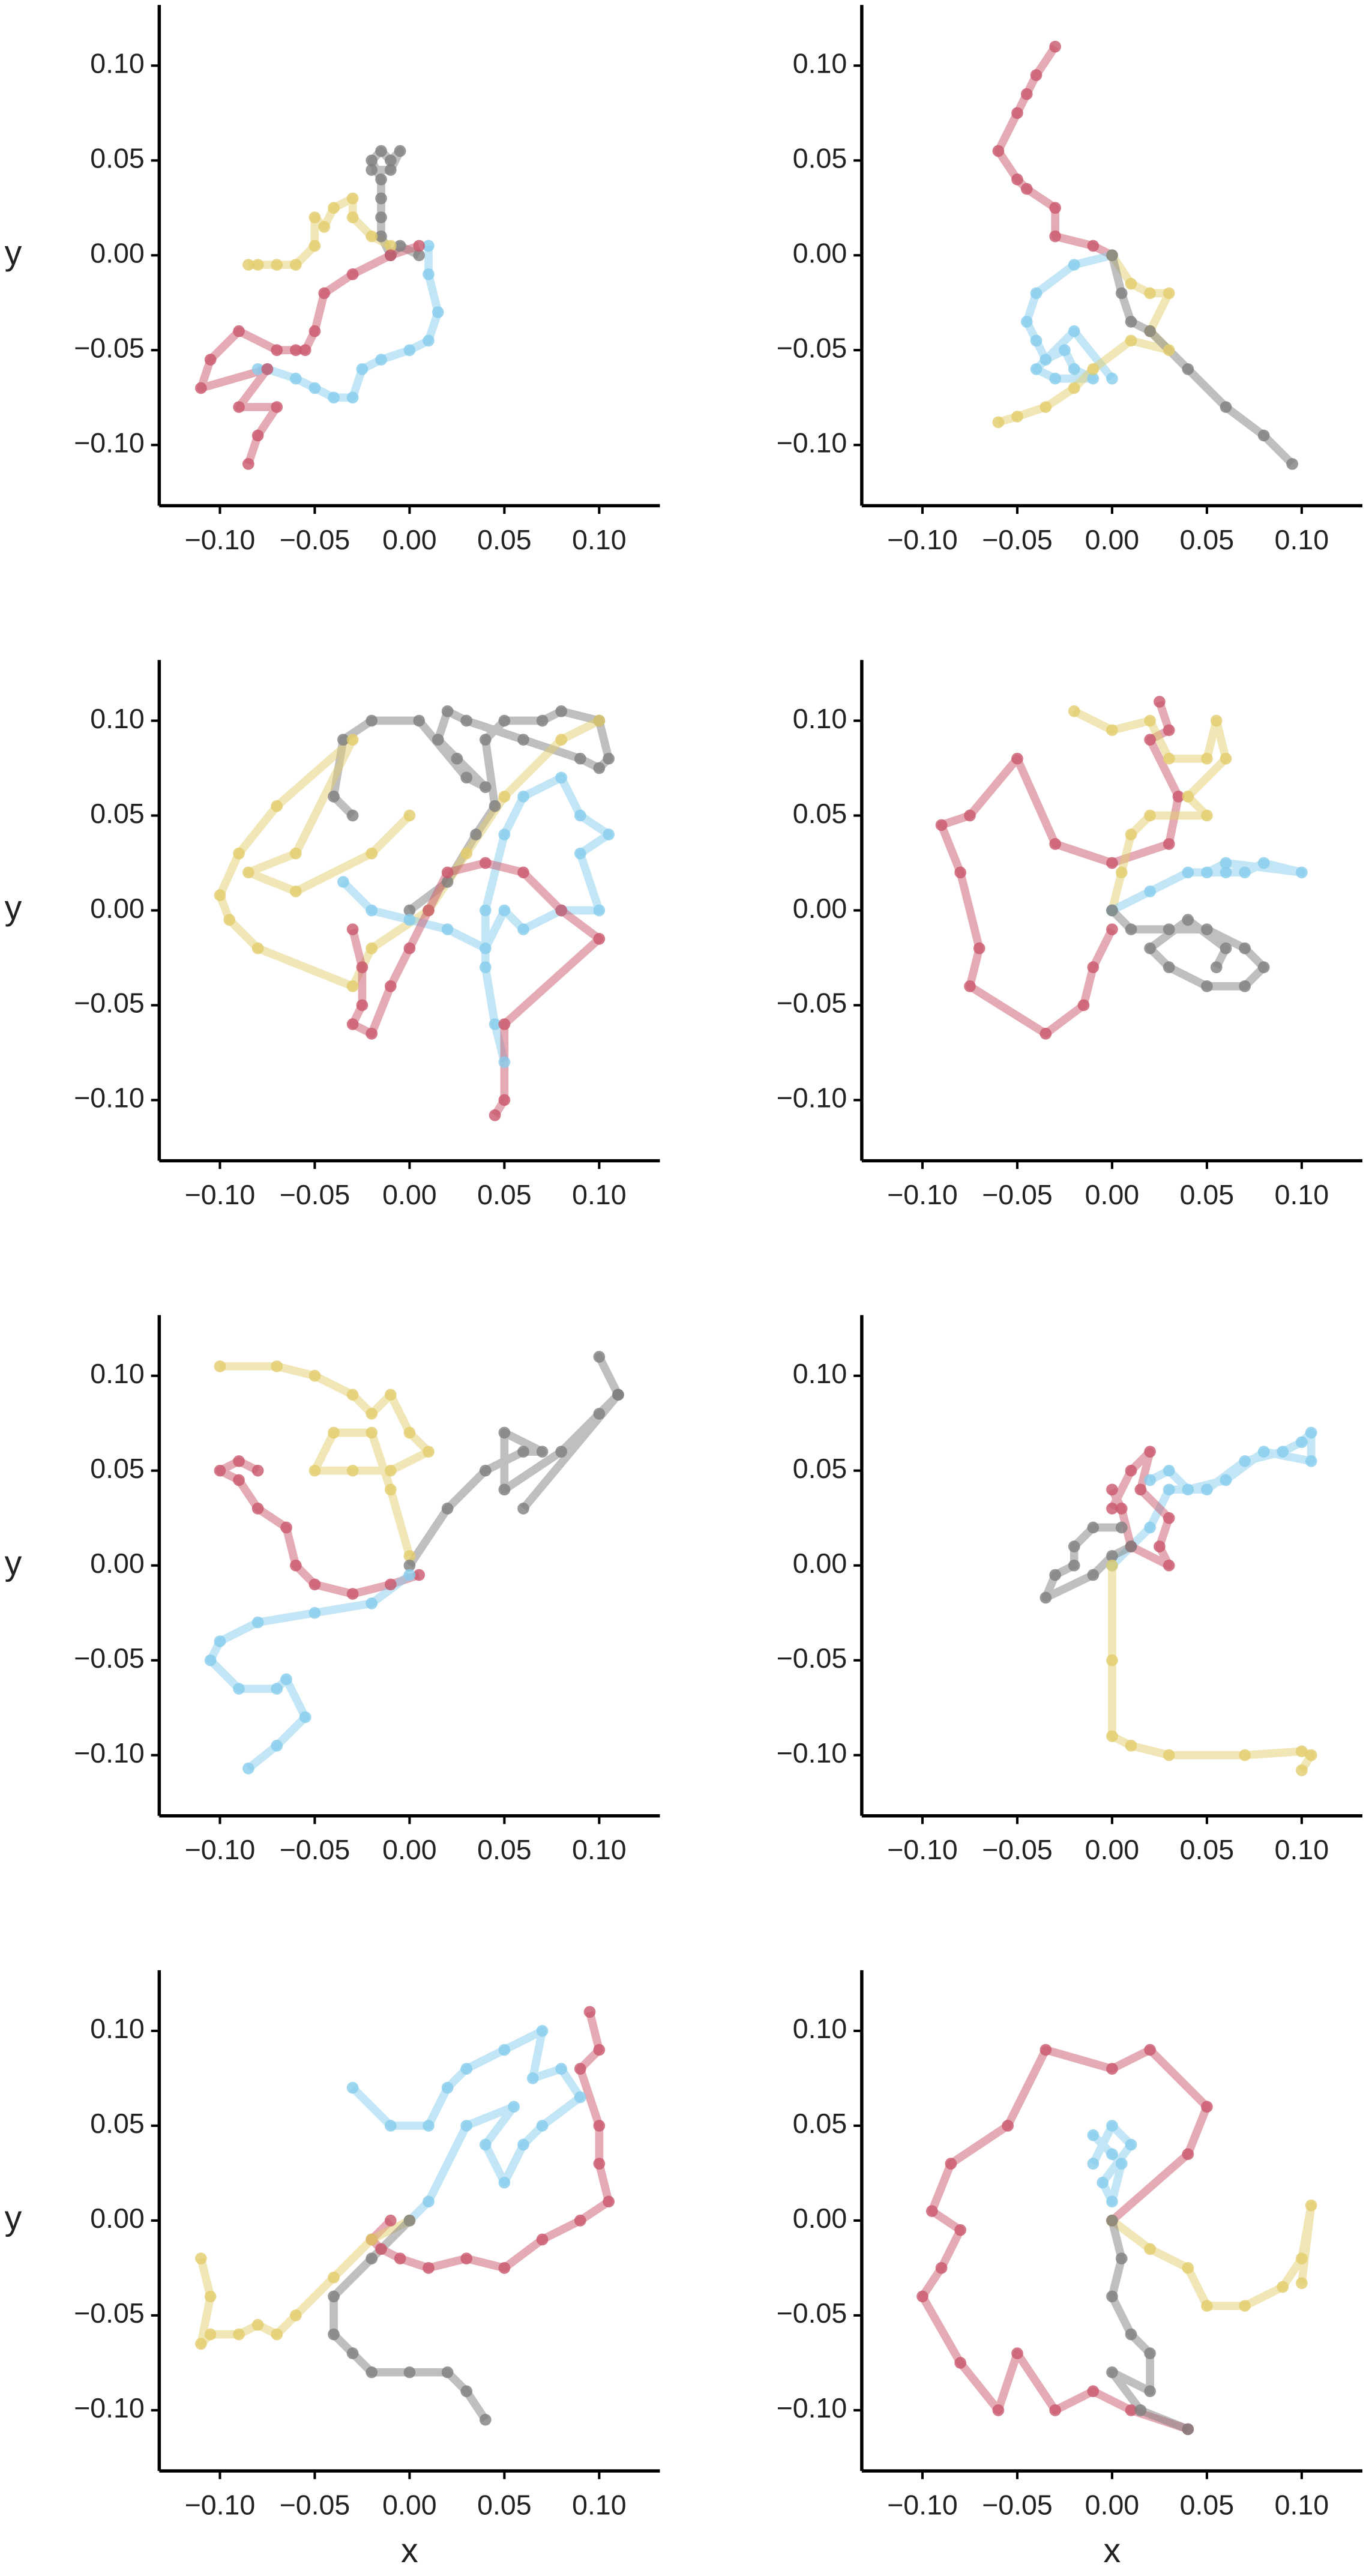 The image size is (1369, 2576). I want to click on x-axis-label: x, so click(409, 2551).